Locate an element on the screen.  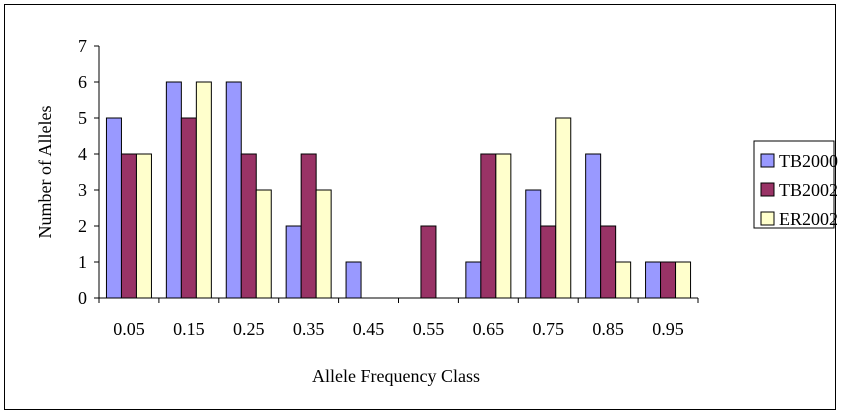
legend-swatch-ER2002 is located at coordinates (767, 218).